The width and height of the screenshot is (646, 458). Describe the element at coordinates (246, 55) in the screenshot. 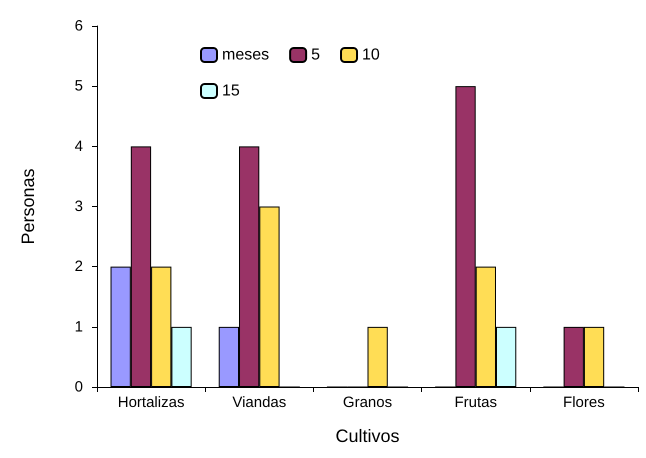

I see `legend-label: meses` at that location.